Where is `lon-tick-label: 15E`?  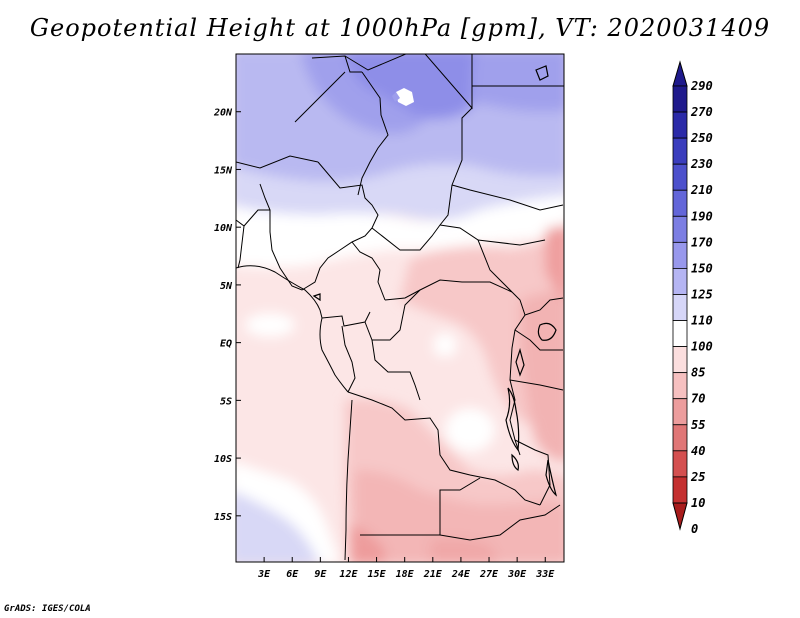
lon-tick-label: 15E is located at coordinates (377, 574).